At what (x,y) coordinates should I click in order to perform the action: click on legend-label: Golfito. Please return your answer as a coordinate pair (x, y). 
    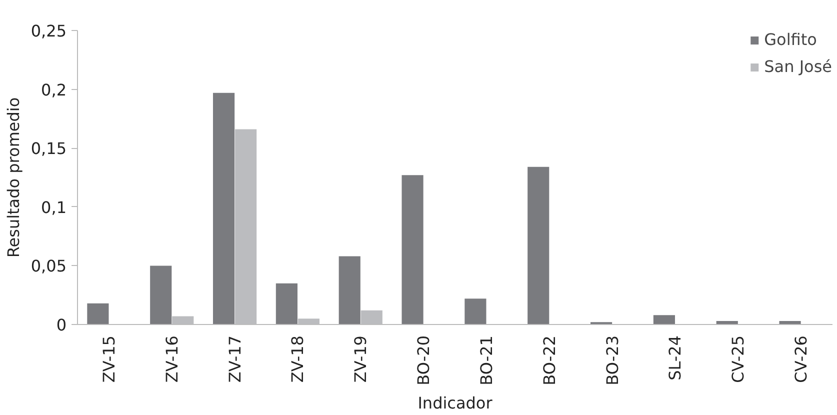
    Looking at the image, I should click on (790, 39).